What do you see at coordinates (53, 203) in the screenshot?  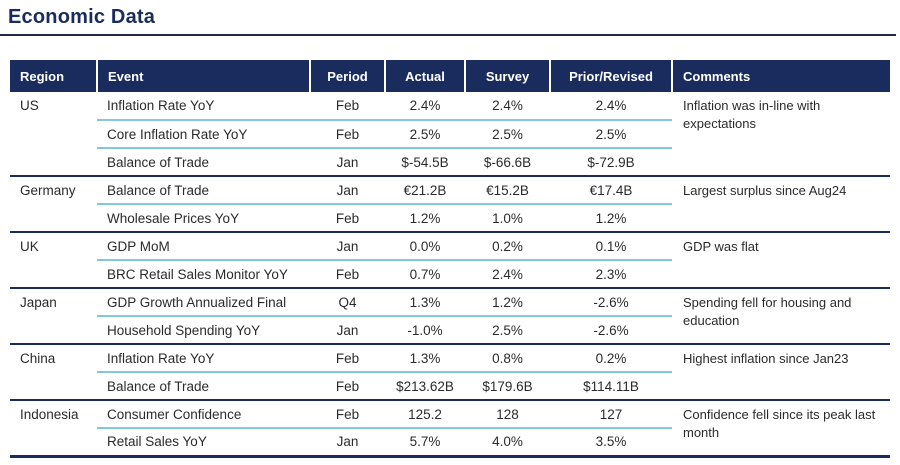 I see `region-cell: Germany` at bounding box center [53, 203].